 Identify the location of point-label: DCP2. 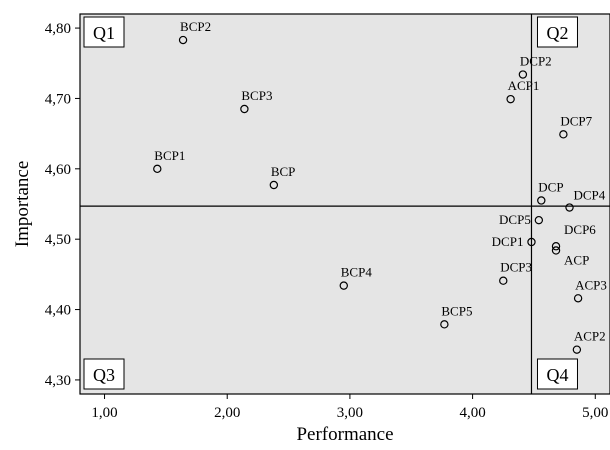
(536, 61).